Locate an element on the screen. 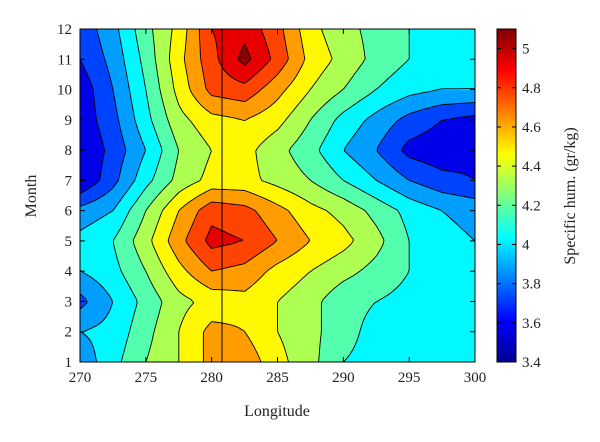 The width and height of the screenshot is (600, 442). colorbar-ticks: 3.4 3.6 3.8 4 4.2 4.4 4.6 4.8 5 is located at coordinates (519, 206).